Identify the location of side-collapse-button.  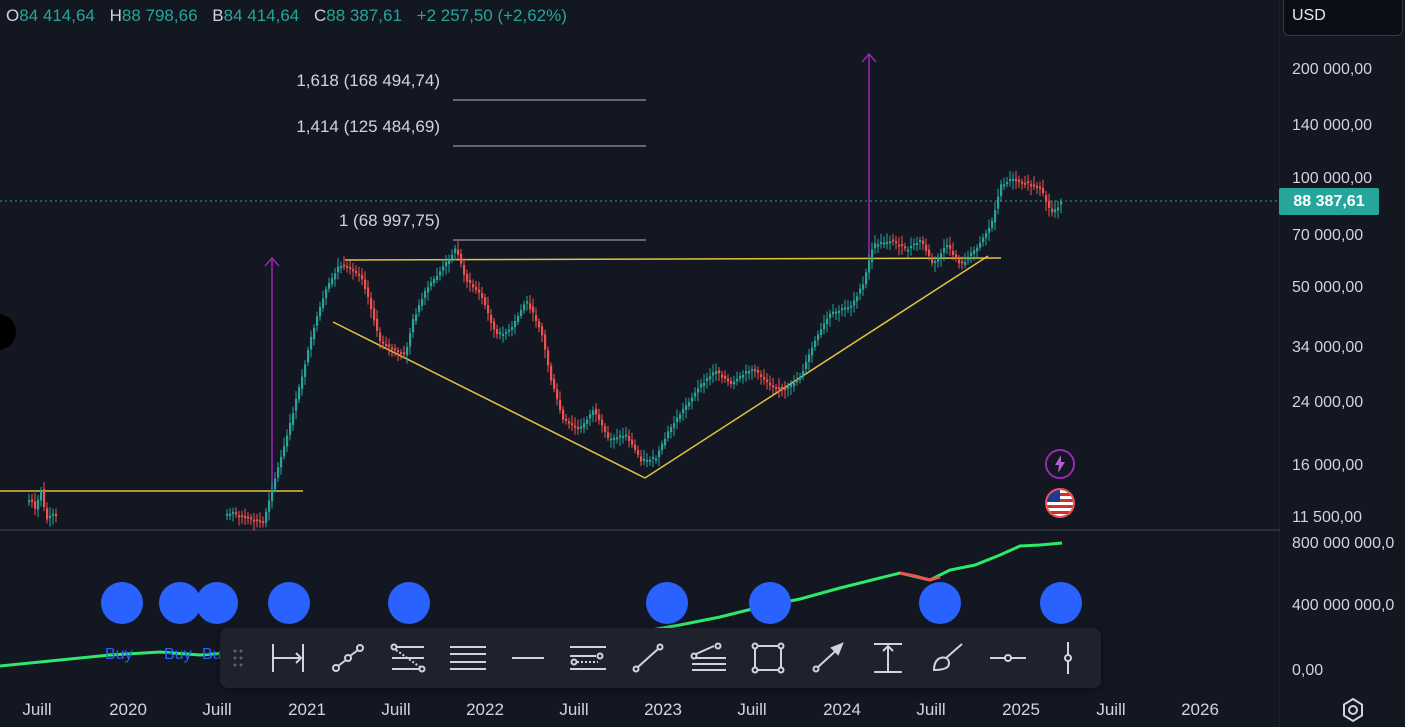
(8, 332).